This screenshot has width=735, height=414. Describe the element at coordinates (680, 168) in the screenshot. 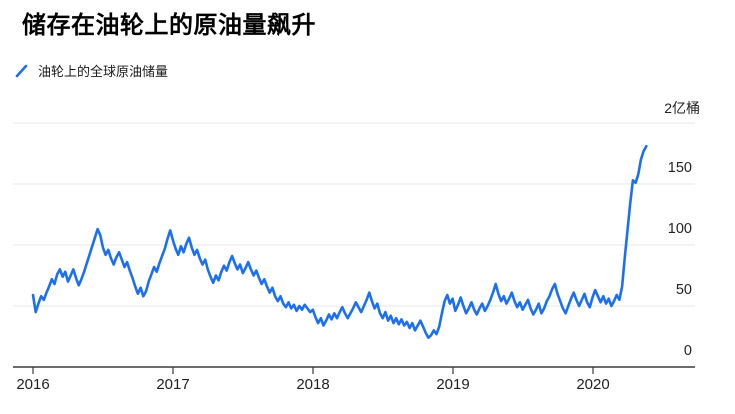

I see `y-axis-label: 150` at that location.